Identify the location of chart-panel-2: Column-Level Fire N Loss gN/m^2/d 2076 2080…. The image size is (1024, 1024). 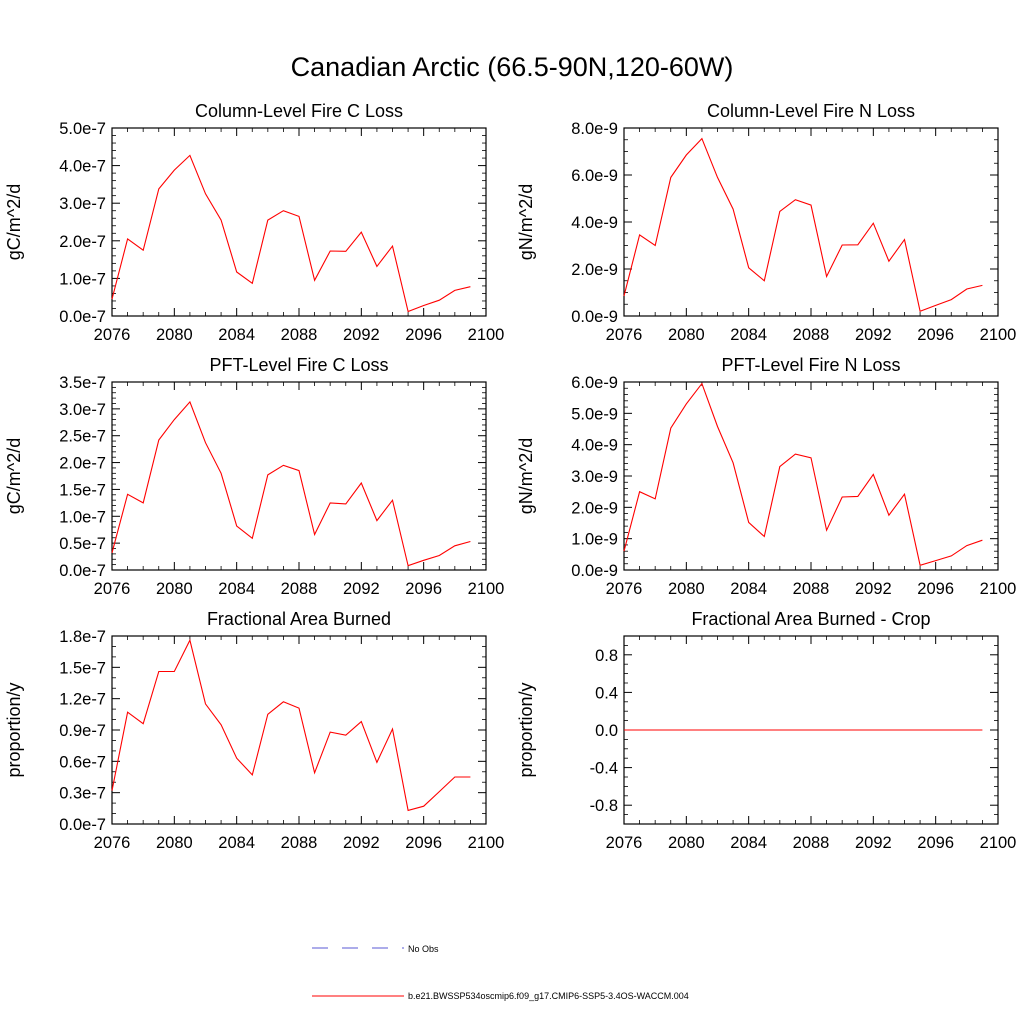
(766, 222).